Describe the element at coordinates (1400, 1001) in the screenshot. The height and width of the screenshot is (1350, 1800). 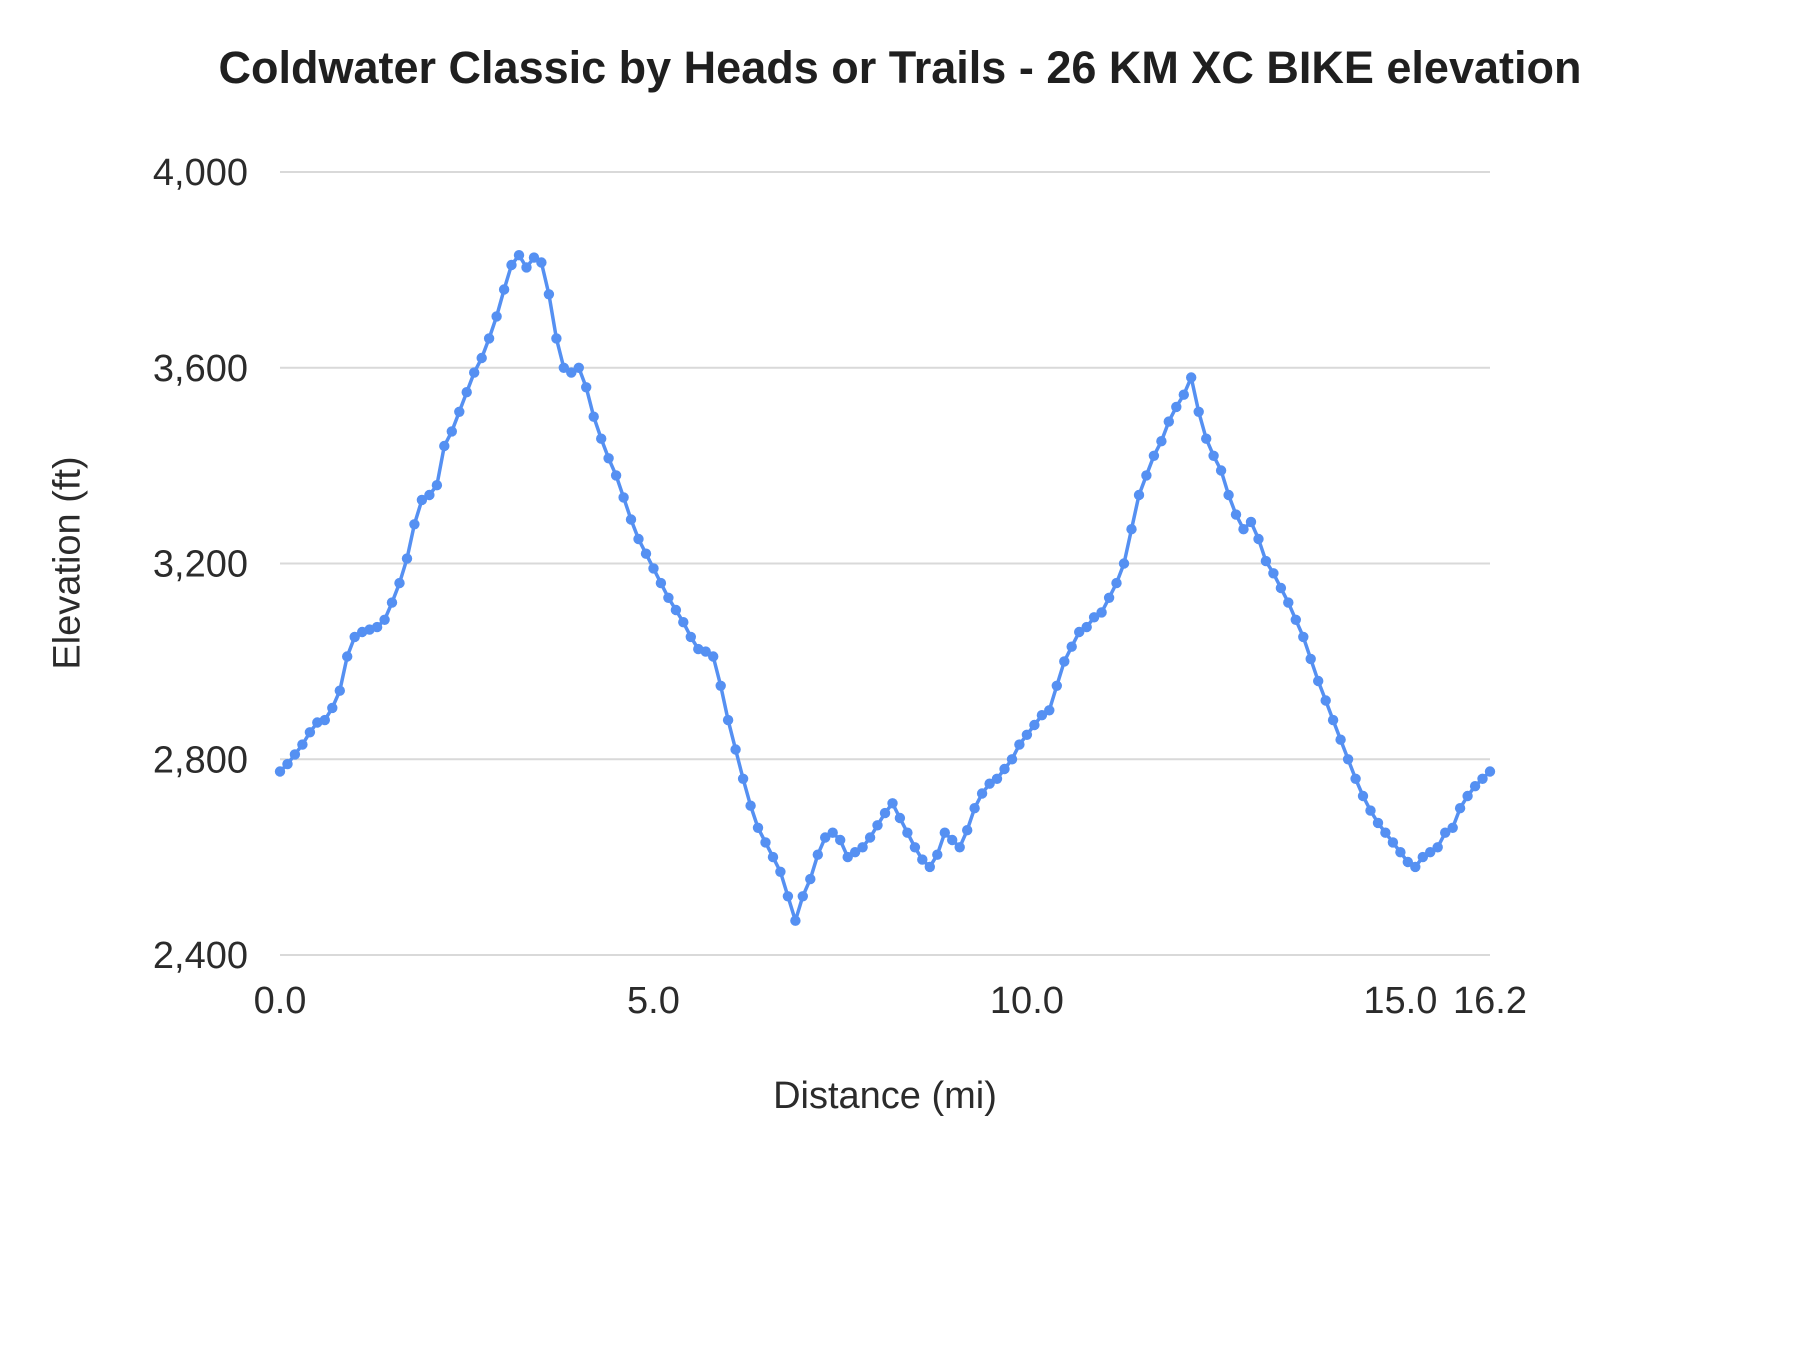
I see `x-tick-label: 15.0` at that location.